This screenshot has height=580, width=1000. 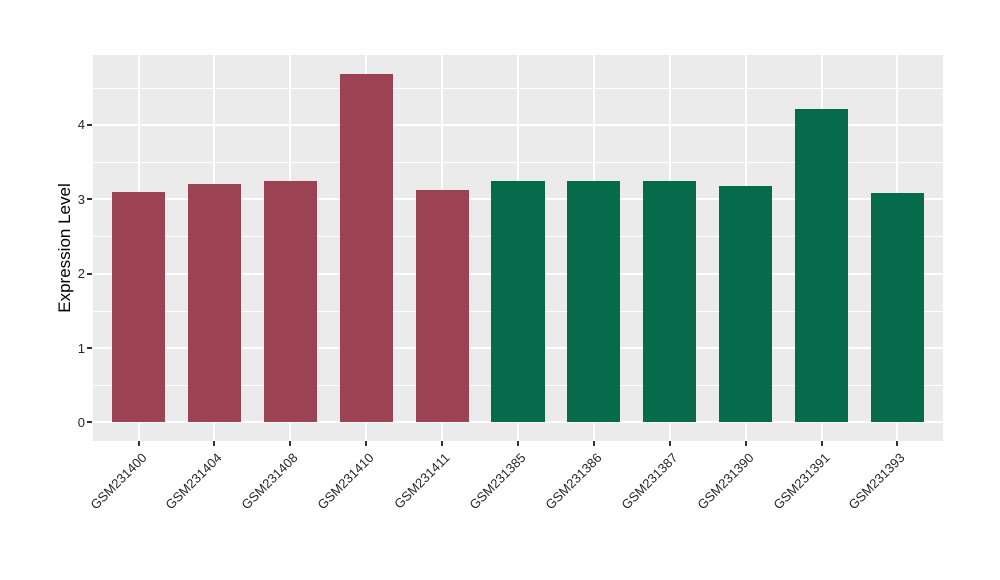 I want to click on y-tick-label: 4, so click(x=81, y=125).